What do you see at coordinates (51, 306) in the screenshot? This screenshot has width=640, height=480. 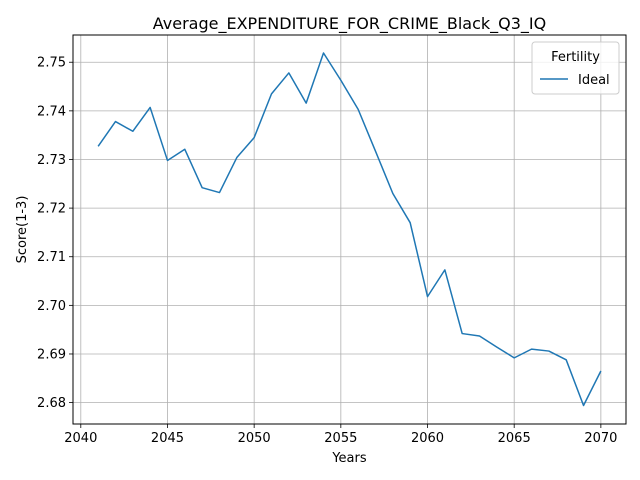 I see `y-tick-label: 2.70` at bounding box center [51, 306].